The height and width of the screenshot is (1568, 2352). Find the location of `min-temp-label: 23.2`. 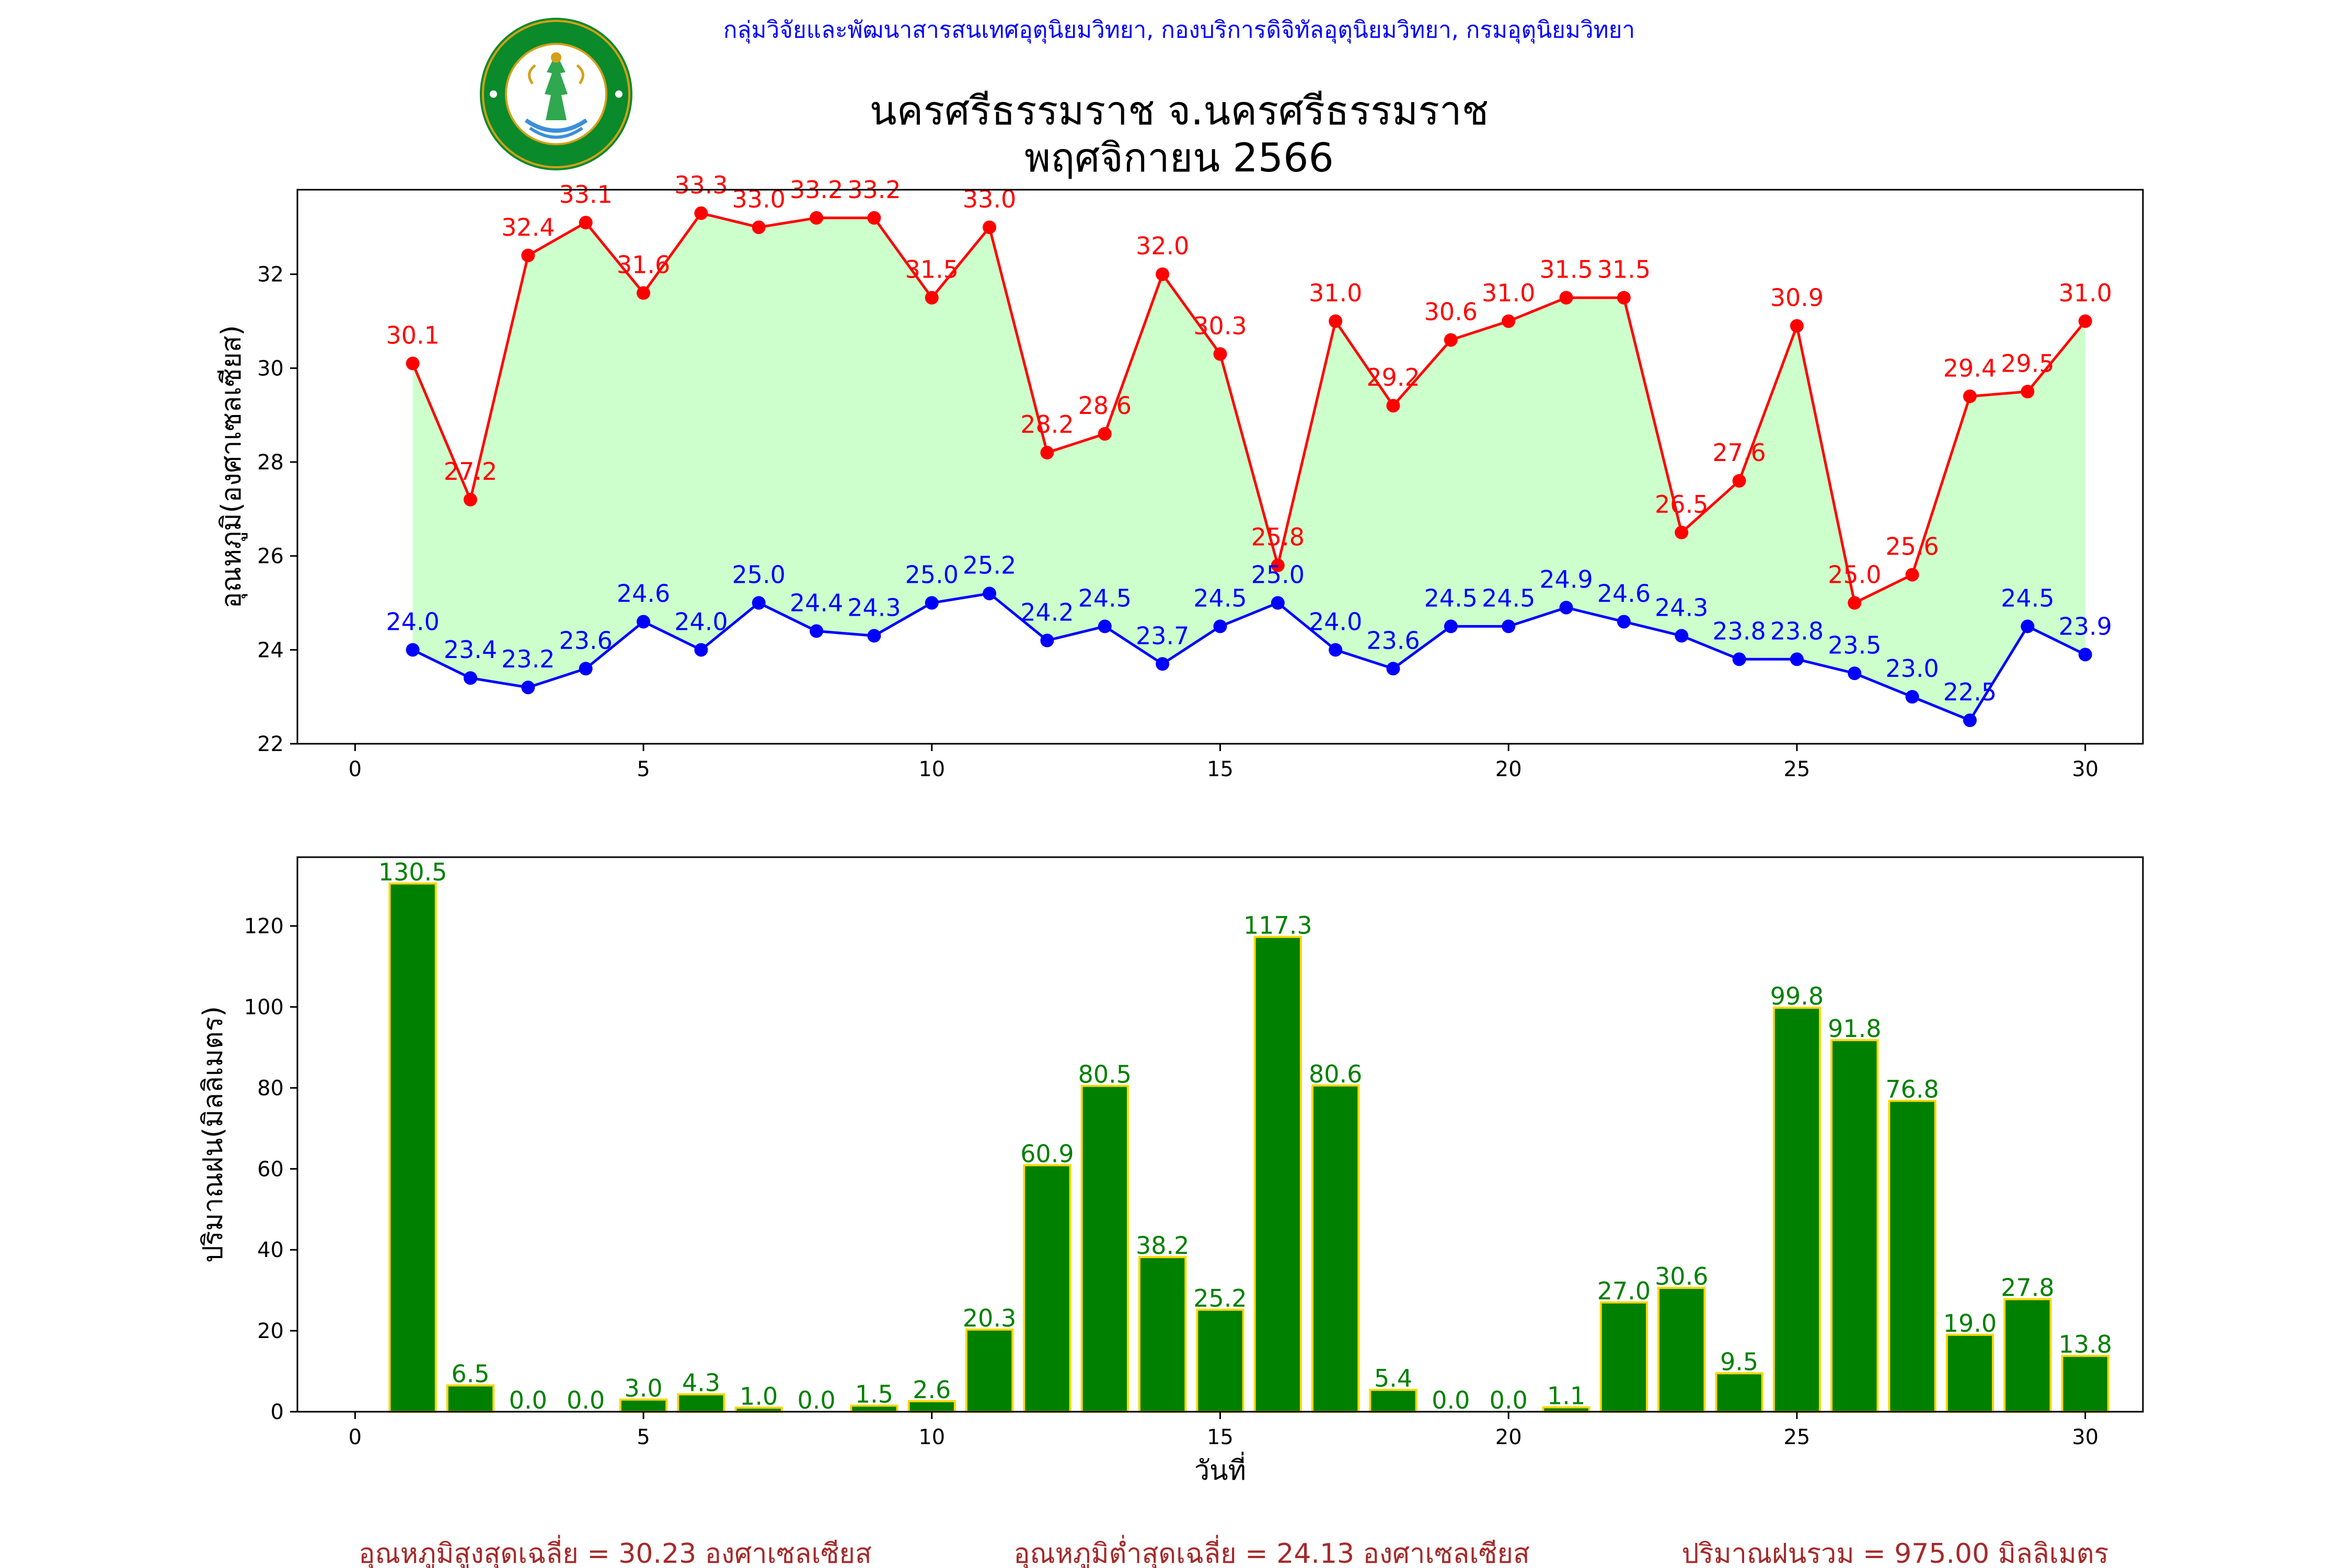

min-temp-label: 23.2 is located at coordinates (528, 659).